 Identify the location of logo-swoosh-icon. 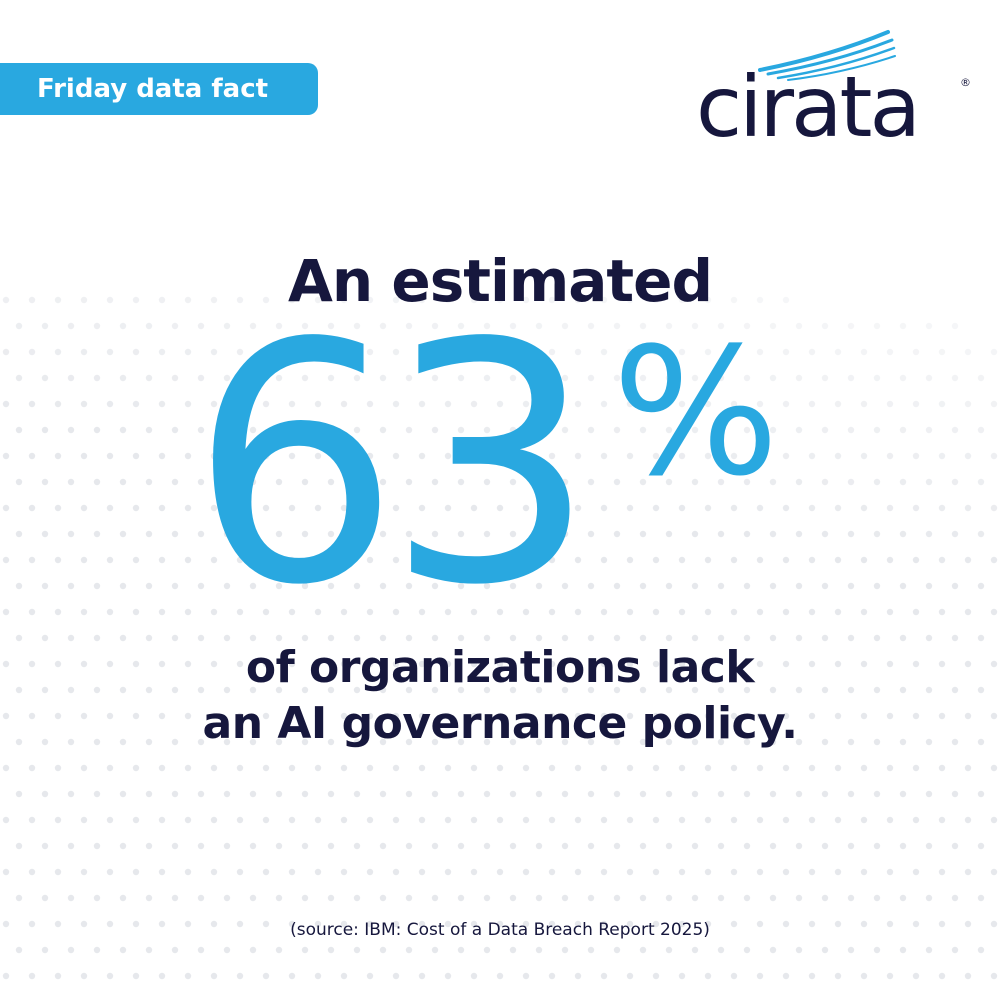
(827, 55).